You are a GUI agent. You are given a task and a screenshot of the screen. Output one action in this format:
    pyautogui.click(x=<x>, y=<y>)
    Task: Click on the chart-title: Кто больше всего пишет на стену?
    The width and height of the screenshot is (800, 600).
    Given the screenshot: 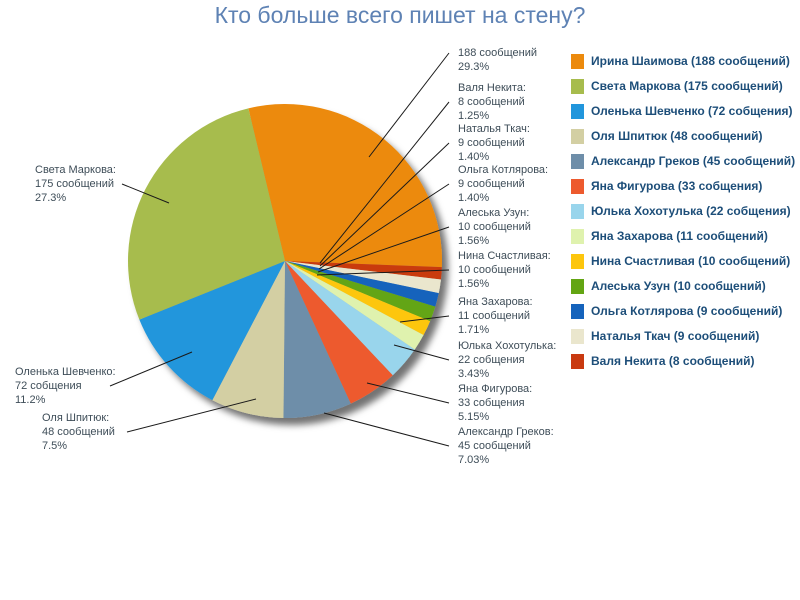 What is the action you would take?
    pyautogui.click(x=400, y=15)
    